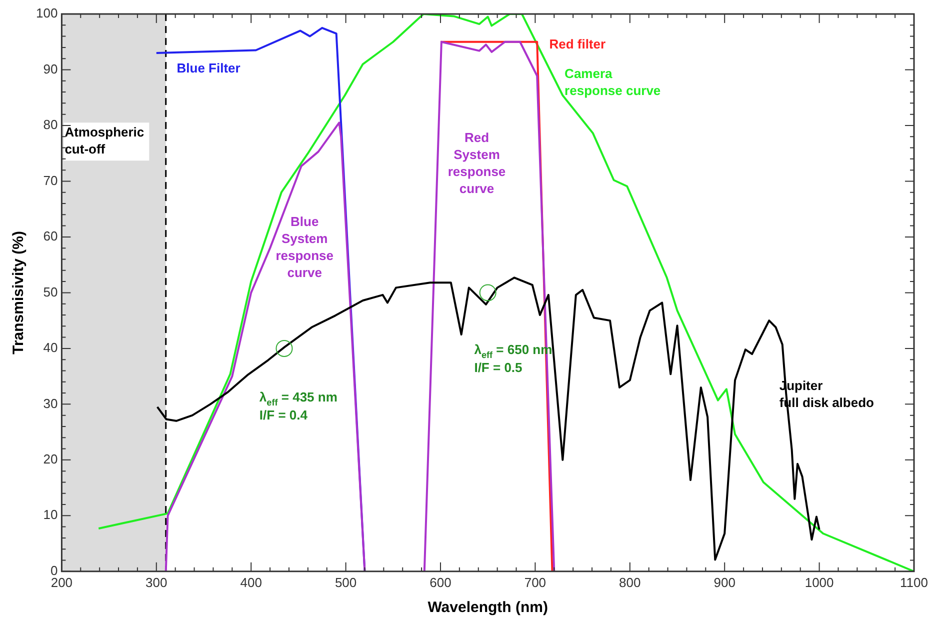  What do you see at coordinates (612, 82) in the screenshot?
I see `series-label: Camera response curve` at bounding box center [612, 82].